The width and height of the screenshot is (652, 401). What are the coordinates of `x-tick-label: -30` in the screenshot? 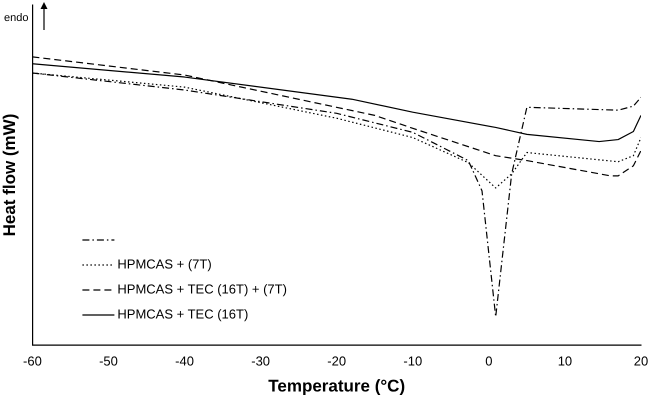 It's located at (260, 360).